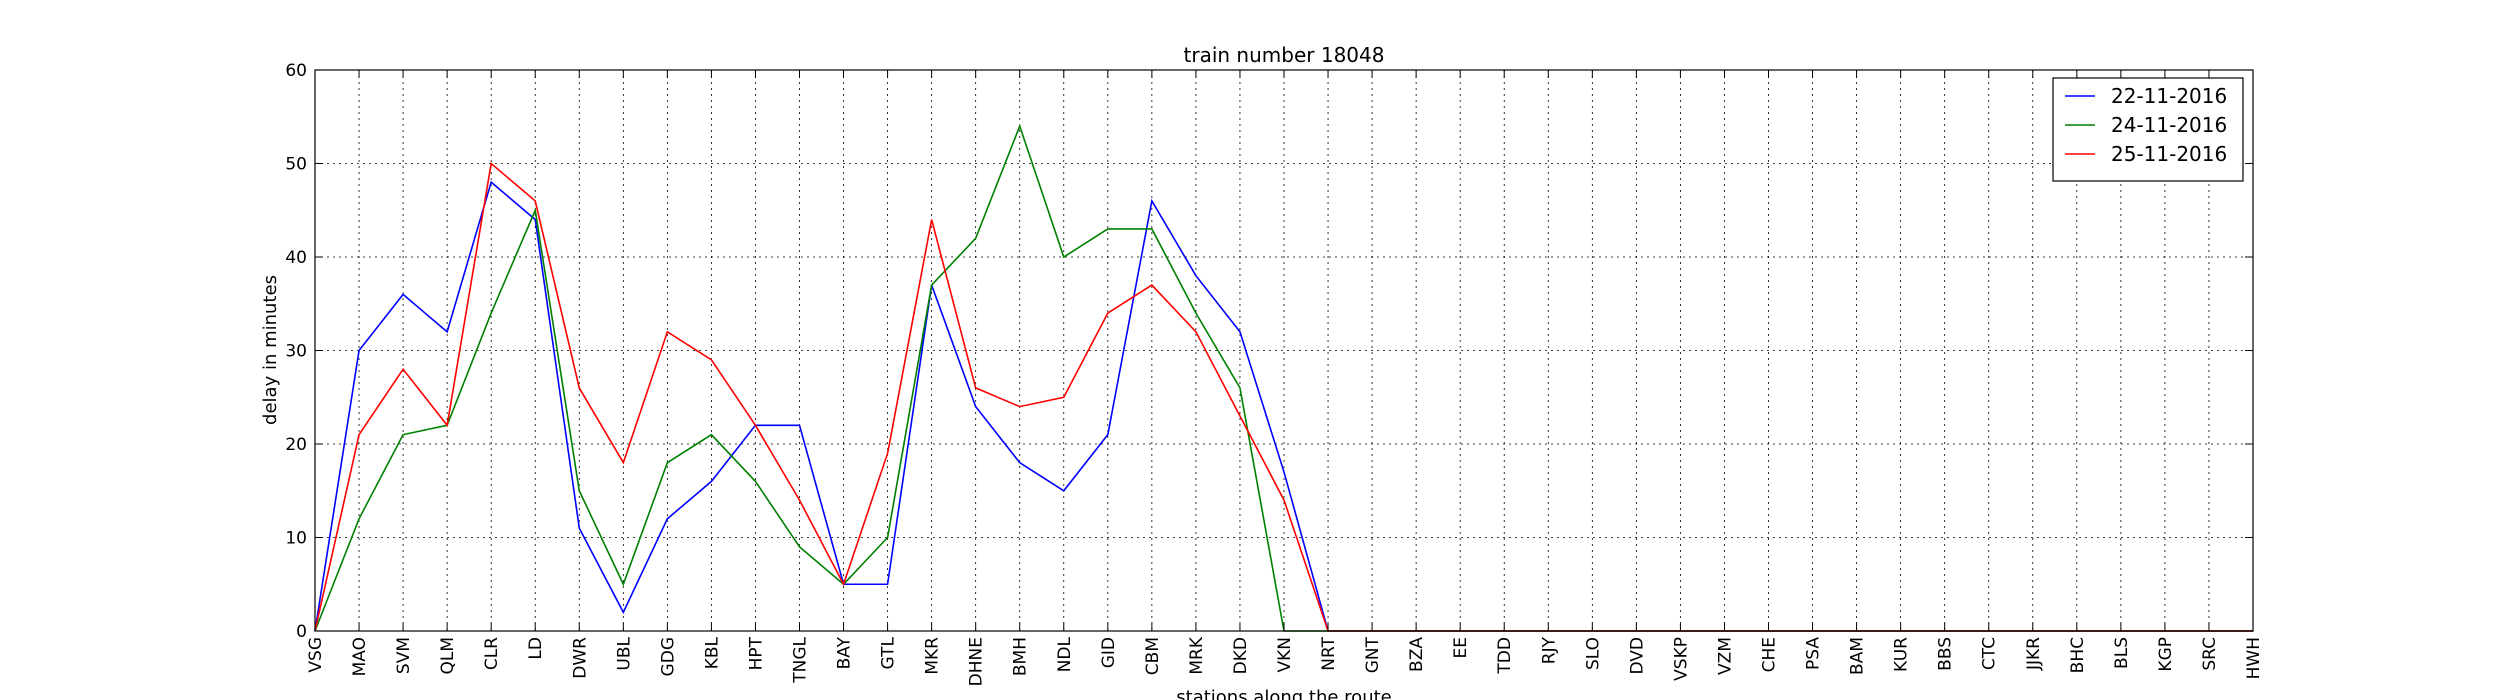  What do you see at coordinates (316, 655) in the screenshot?
I see `x-tick-label: VSG` at bounding box center [316, 655].